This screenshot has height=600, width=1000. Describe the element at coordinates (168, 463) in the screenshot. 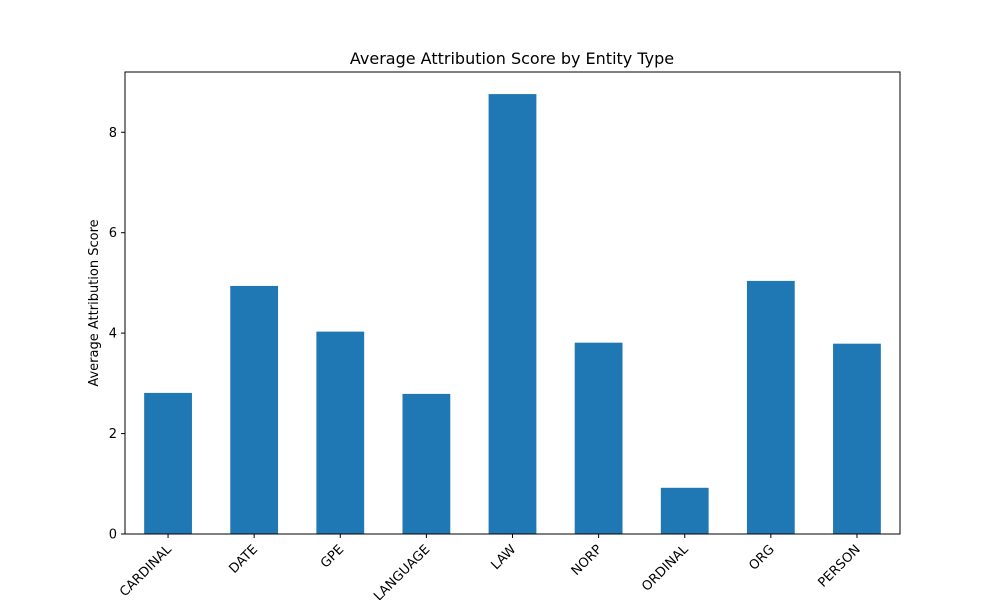

I see `bar-cardinal` at that location.